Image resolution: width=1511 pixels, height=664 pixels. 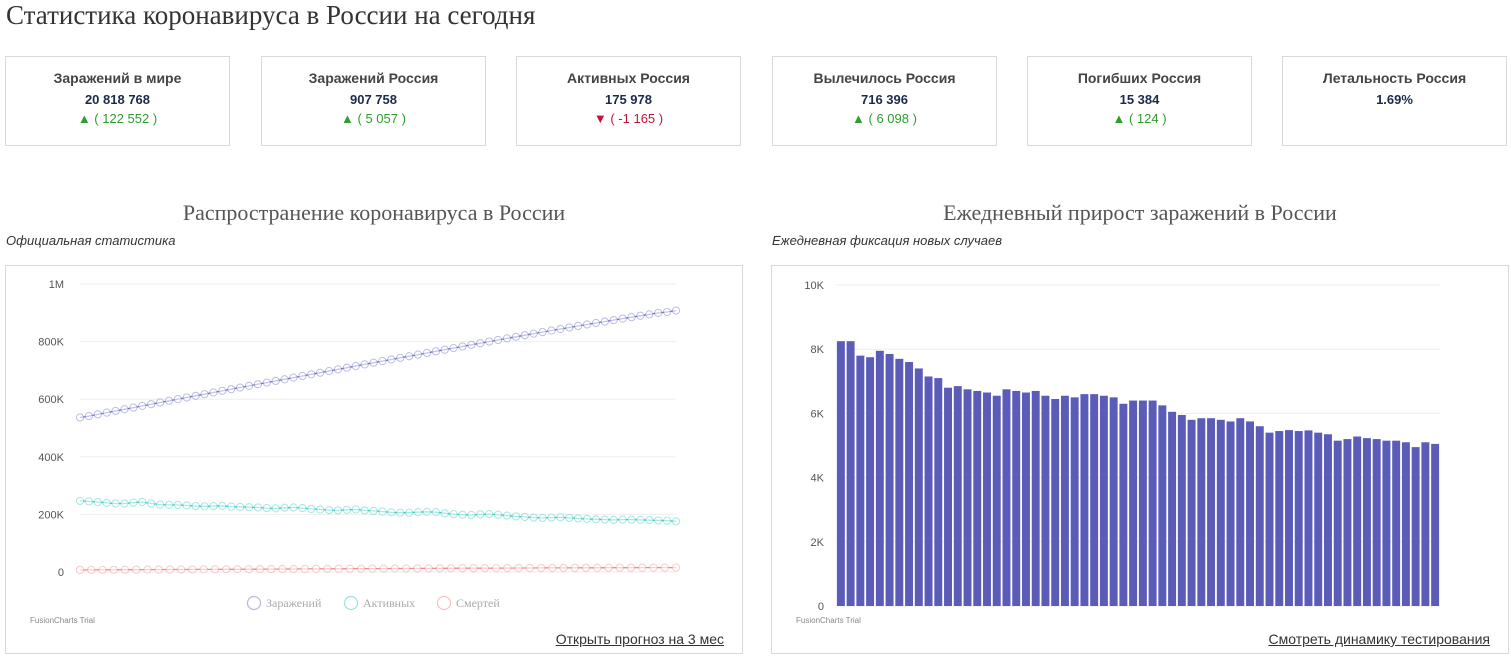 What do you see at coordinates (1139, 78) in the screenshot?
I see `stat-label: Погибших Россия` at bounding box center [1139, 78].